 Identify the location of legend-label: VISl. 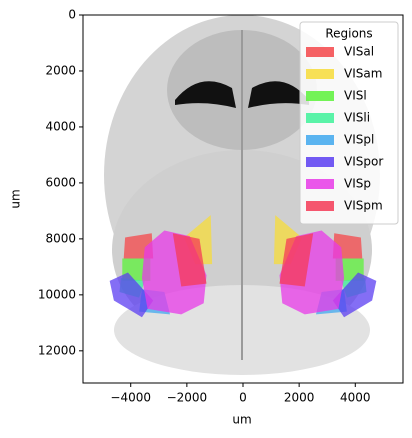
(355, 96).